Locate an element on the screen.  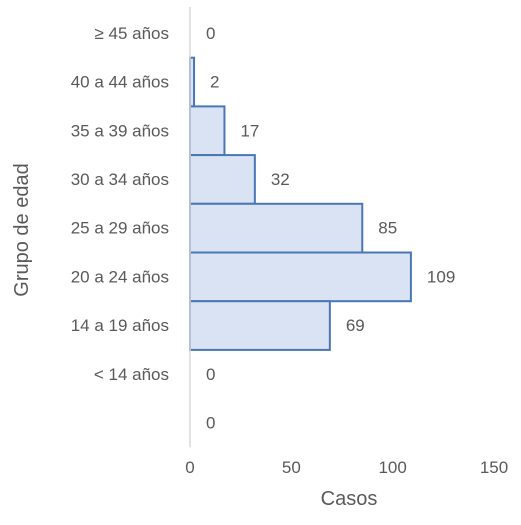
data-label: 85 is located at coordinates (387, 228).